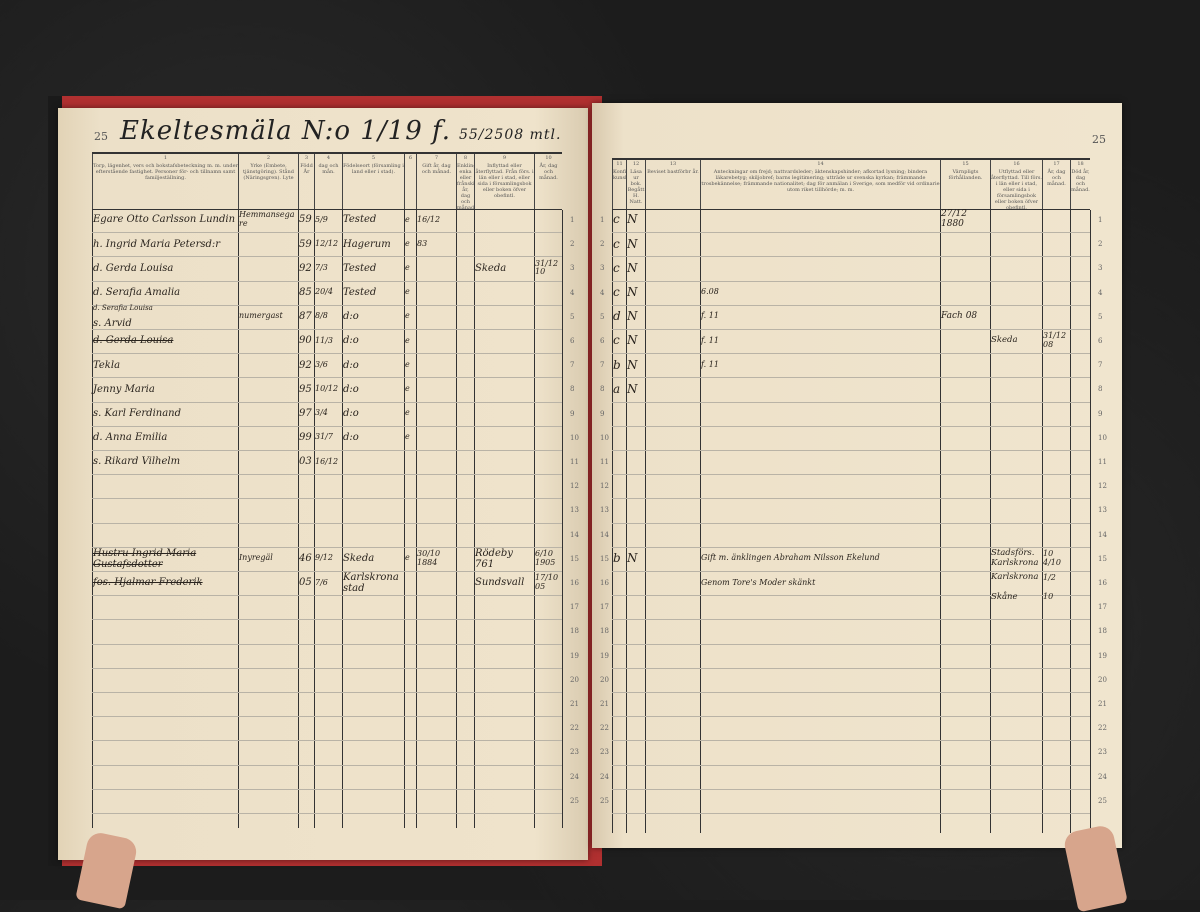  What do you see at coordinates (500, 583) in the screenshot?
I see `handwritten-entry: Sundsvall` at bounding box center [500, 583].